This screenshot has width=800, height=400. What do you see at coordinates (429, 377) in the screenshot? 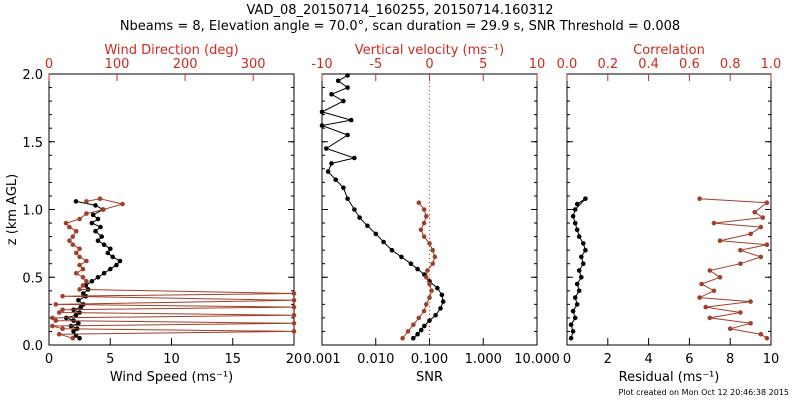
I see `snr-xlabel: SNR` at bounding box center [429, 377].